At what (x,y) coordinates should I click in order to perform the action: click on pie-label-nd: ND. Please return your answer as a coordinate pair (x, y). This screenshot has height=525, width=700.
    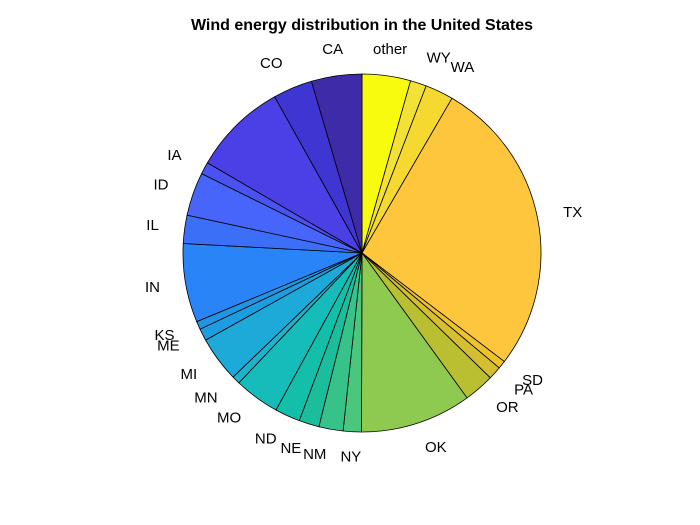
    Looking at the image, I should click on (266, 438).